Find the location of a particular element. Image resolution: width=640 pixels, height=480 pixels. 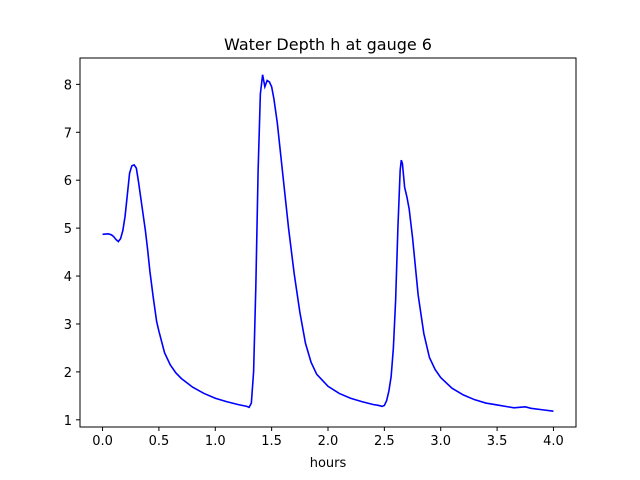

x-axis-label: hours is located at coordinates (328, 463).